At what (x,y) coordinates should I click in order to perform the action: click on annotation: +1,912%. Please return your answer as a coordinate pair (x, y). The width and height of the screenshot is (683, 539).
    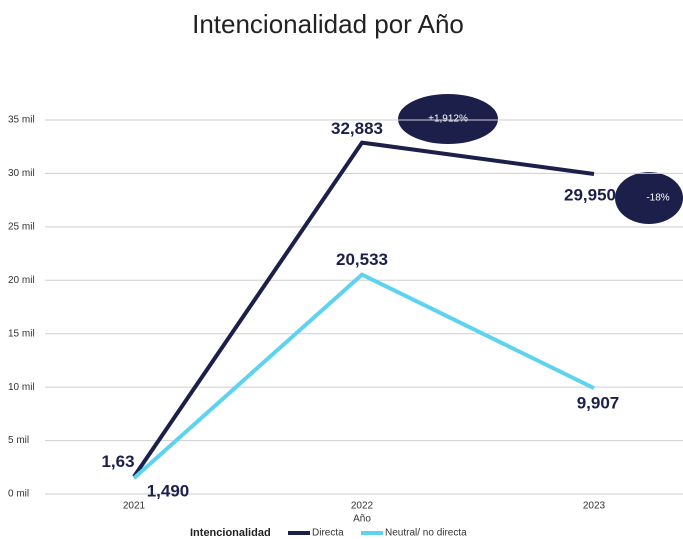
    Looking at the image, I should click on (448, 119).